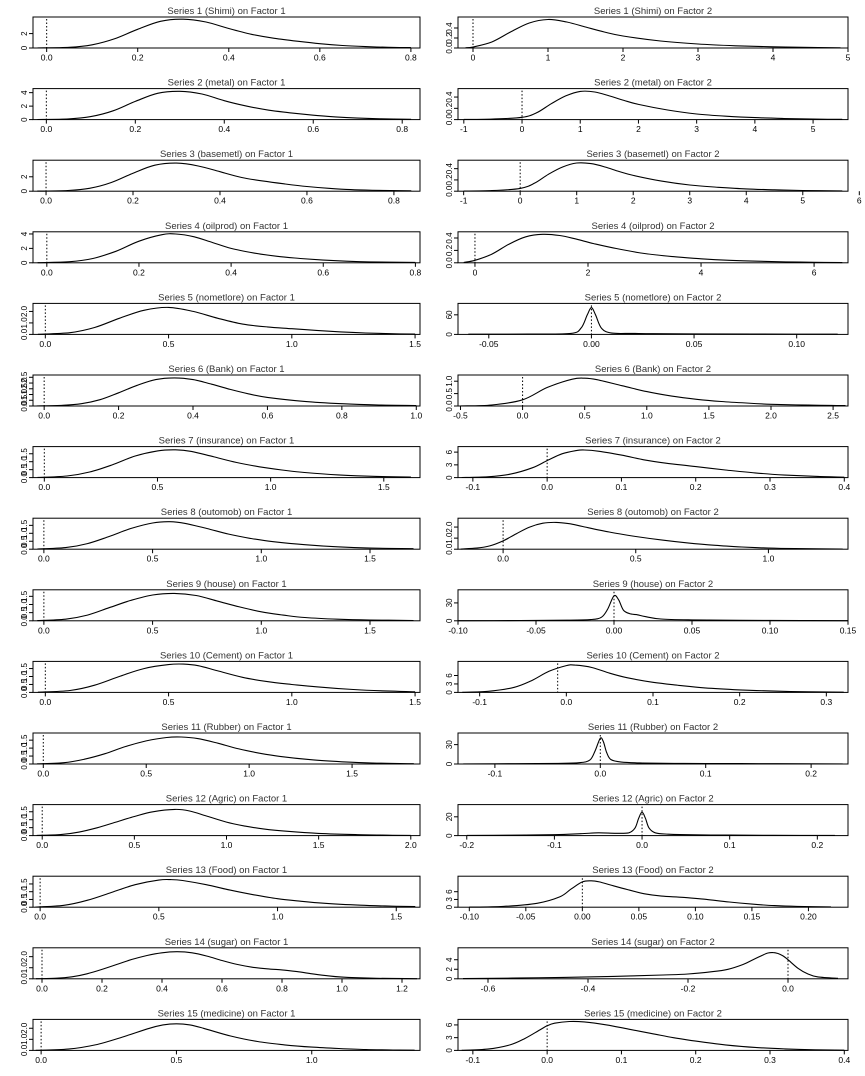 Image resolution: width=865 pixels, height=1076 pixels. Describe the element at coordinates (24, 377) in the screenshot. I see `y-tick-label: 2.5` at that location.